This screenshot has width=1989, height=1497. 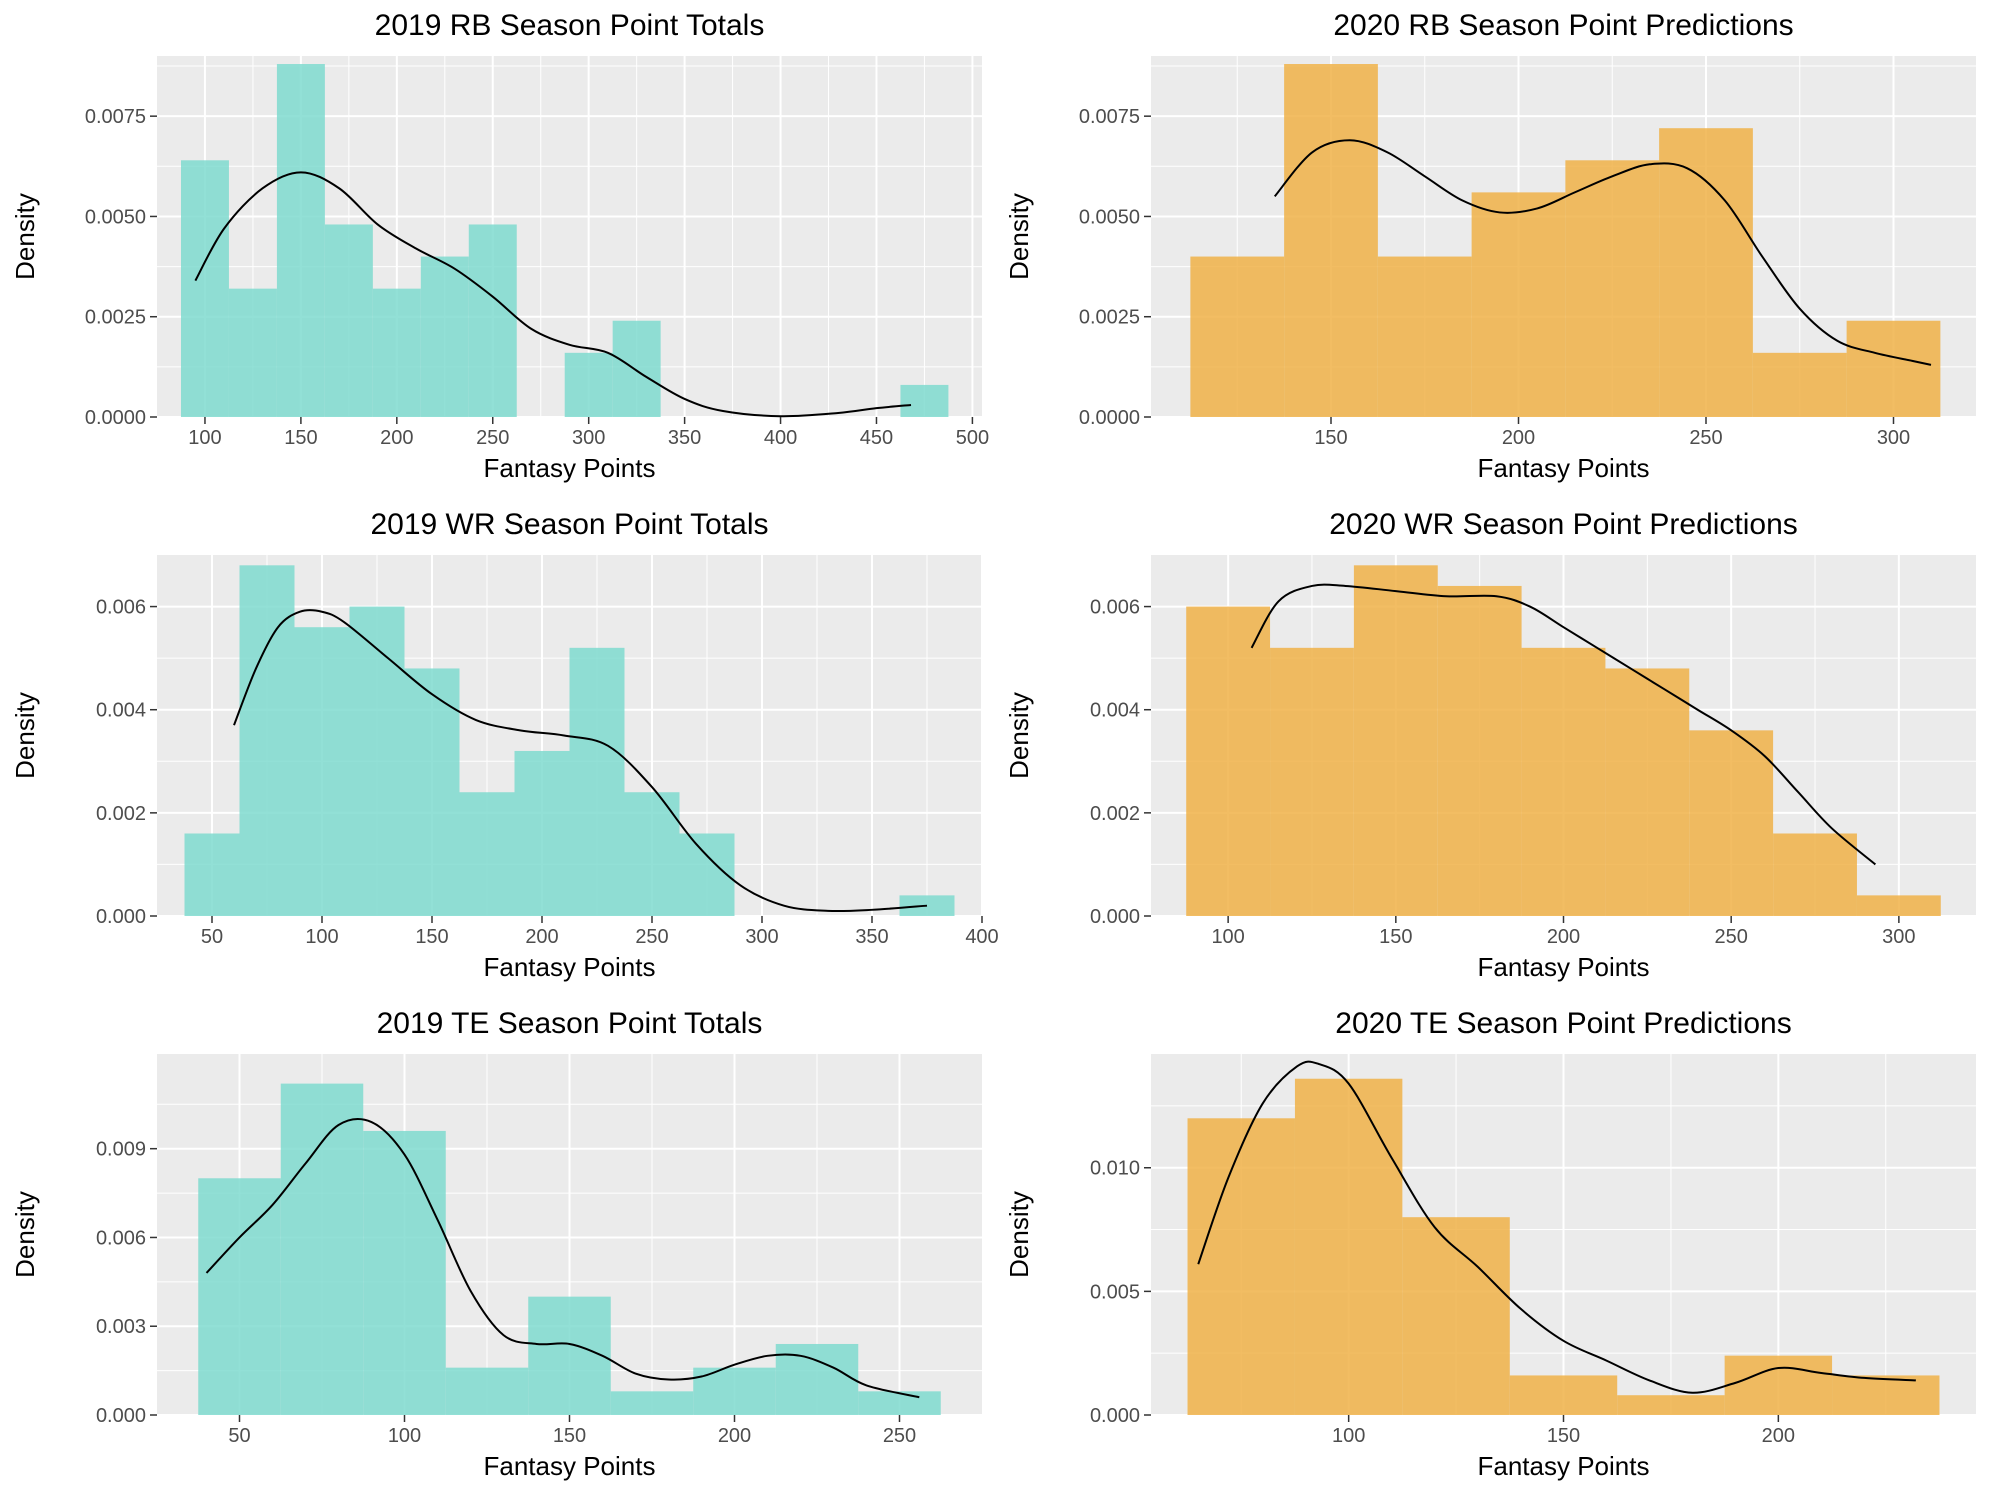 I want to click on y-tick-label: 0.0025, so click(x=115, y=318).